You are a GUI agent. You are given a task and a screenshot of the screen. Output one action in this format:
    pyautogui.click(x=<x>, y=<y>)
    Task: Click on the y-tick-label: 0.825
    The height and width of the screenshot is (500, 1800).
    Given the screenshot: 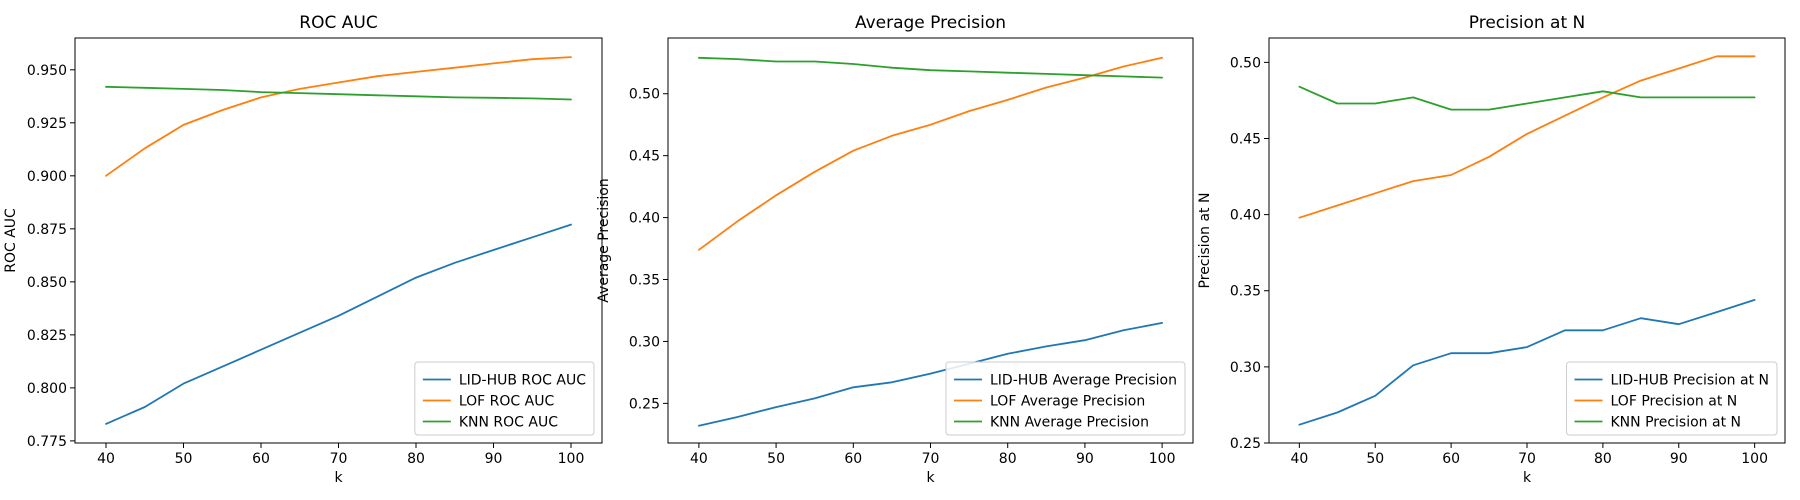 What is the action you would take?
    pyautogui.click(x=47, y=336)
    